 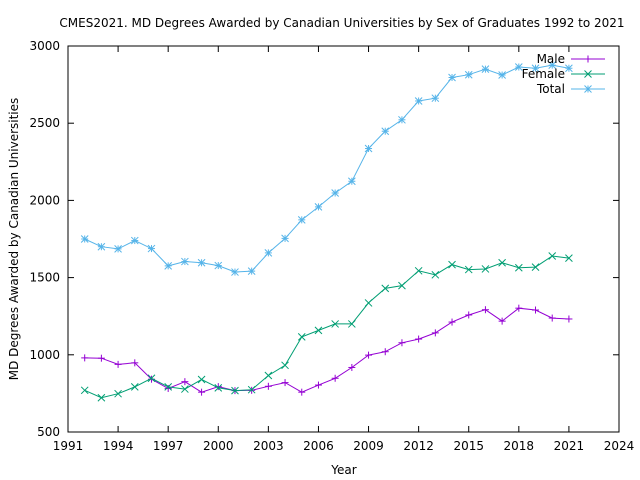 What do you see at coordinates (168, 446) in the screenshot?
I see `x-tick-label: 1997` at bounding box center [168, 446].